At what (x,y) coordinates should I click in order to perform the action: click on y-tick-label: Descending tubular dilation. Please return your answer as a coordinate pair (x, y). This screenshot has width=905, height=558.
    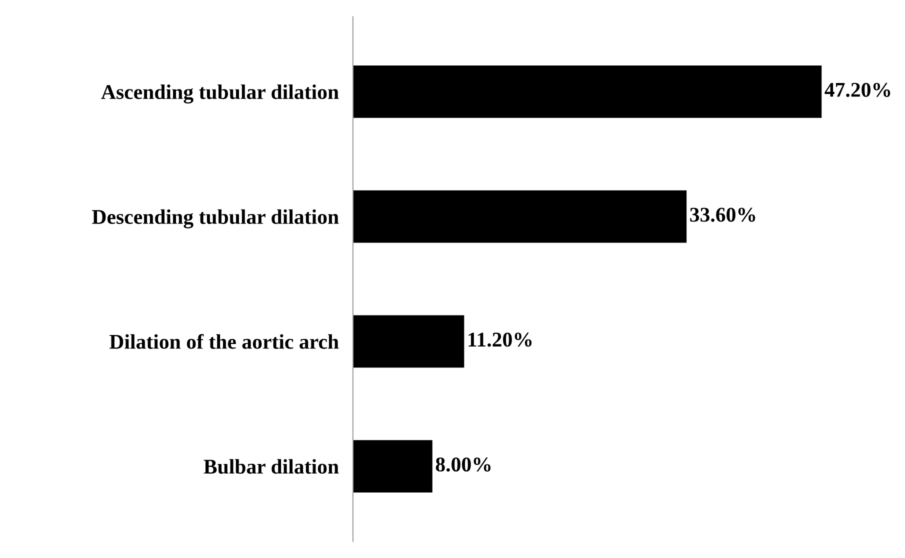
    Looking at the image, I should click on (215, 218).